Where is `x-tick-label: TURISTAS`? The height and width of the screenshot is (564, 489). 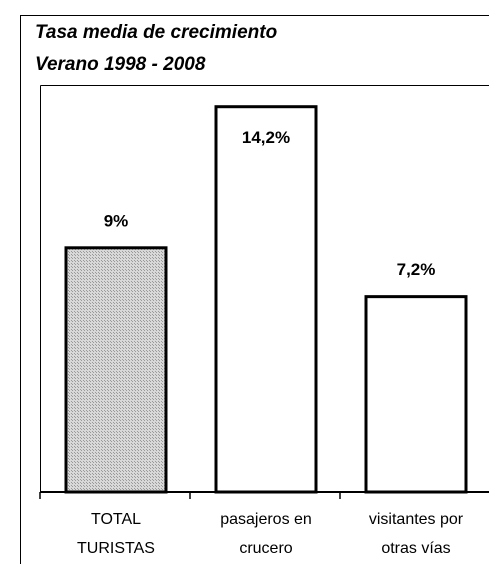
x-tick-label: TURISTAS is located at coordinates (116, 548).